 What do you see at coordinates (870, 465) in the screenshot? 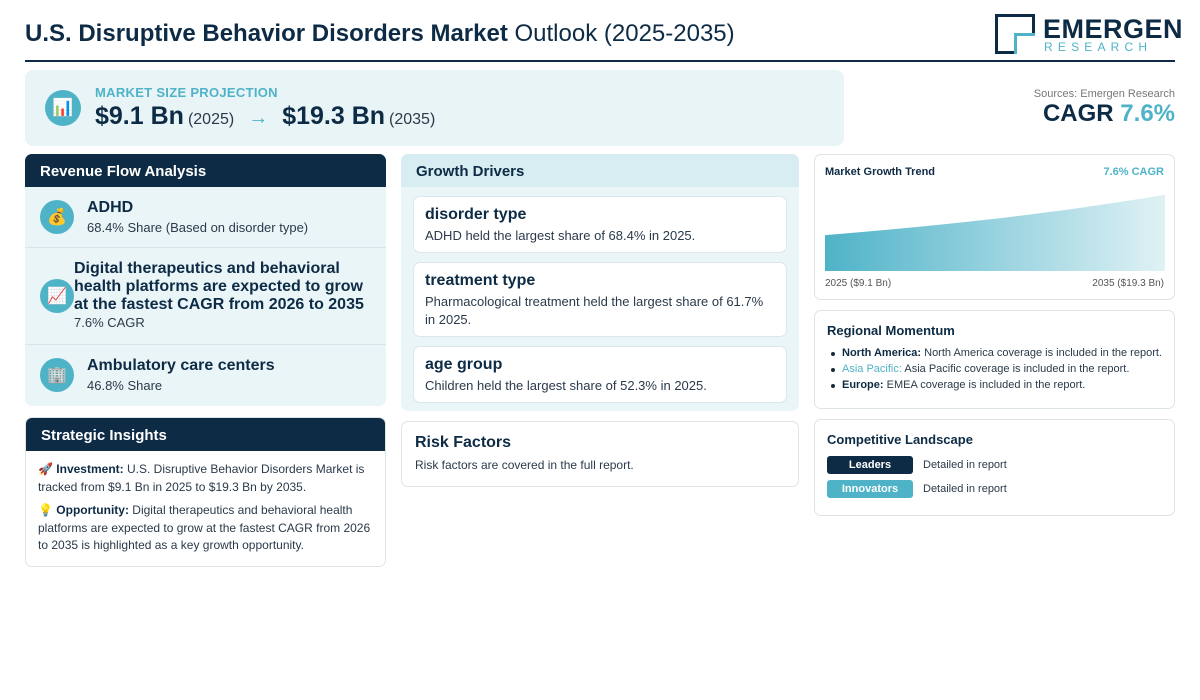
I see `leaders-badge: Leaders` at bounding box center [870, 465].